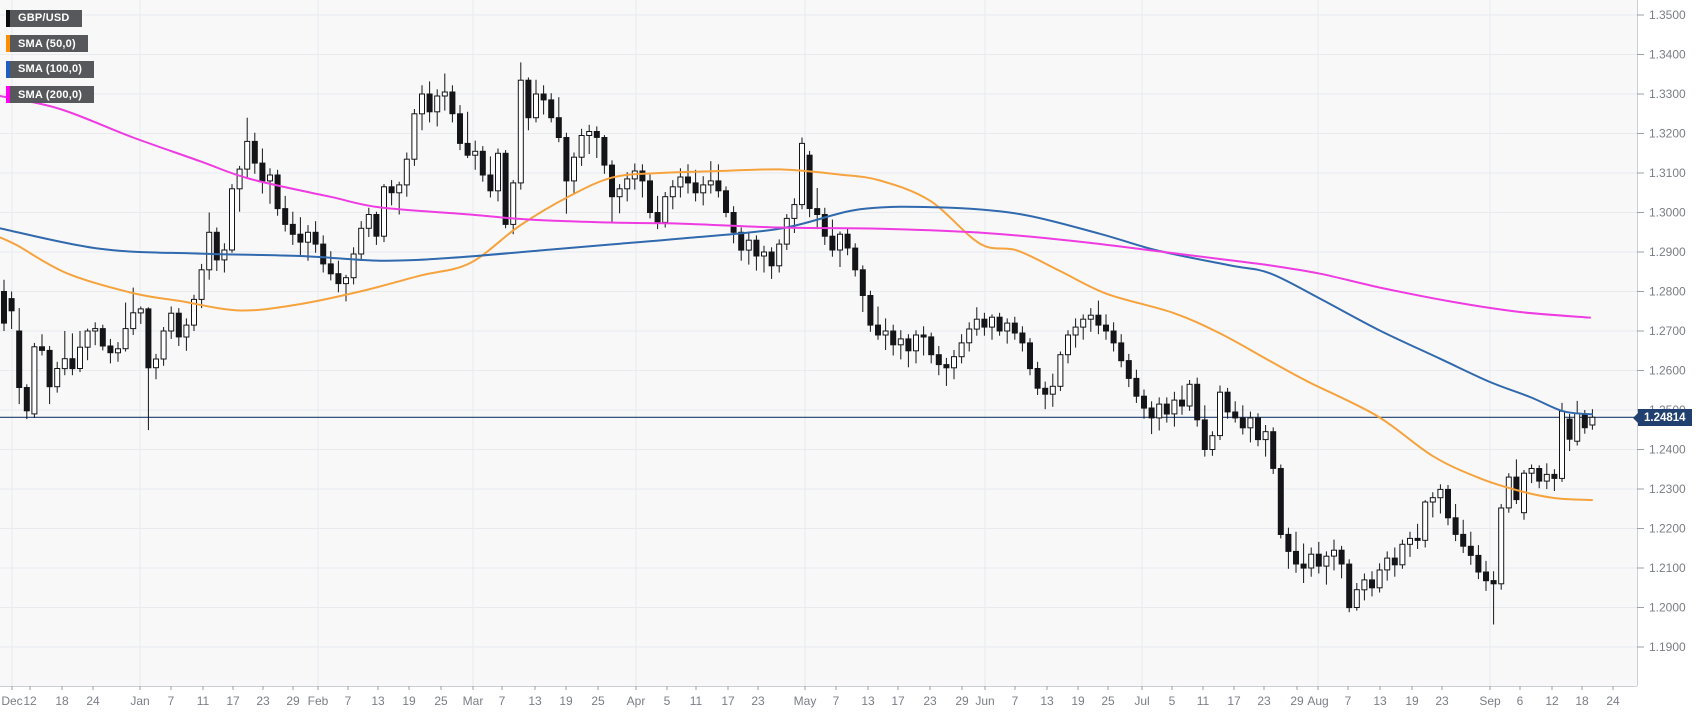  What do you see at coordinates (1667, 134) in the screenshot?
I see `svg-text: 1.3200` at bounding box center [1667, 134].